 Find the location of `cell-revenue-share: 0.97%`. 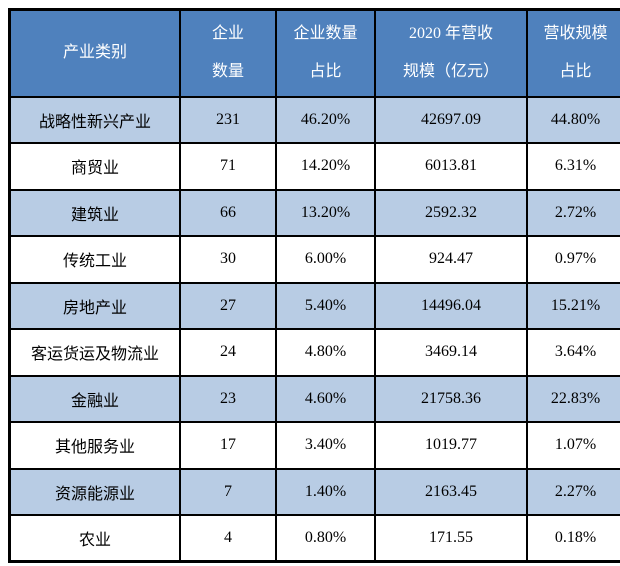

cell-revenue-share: 0.97% is located at coordinates (573, 259).